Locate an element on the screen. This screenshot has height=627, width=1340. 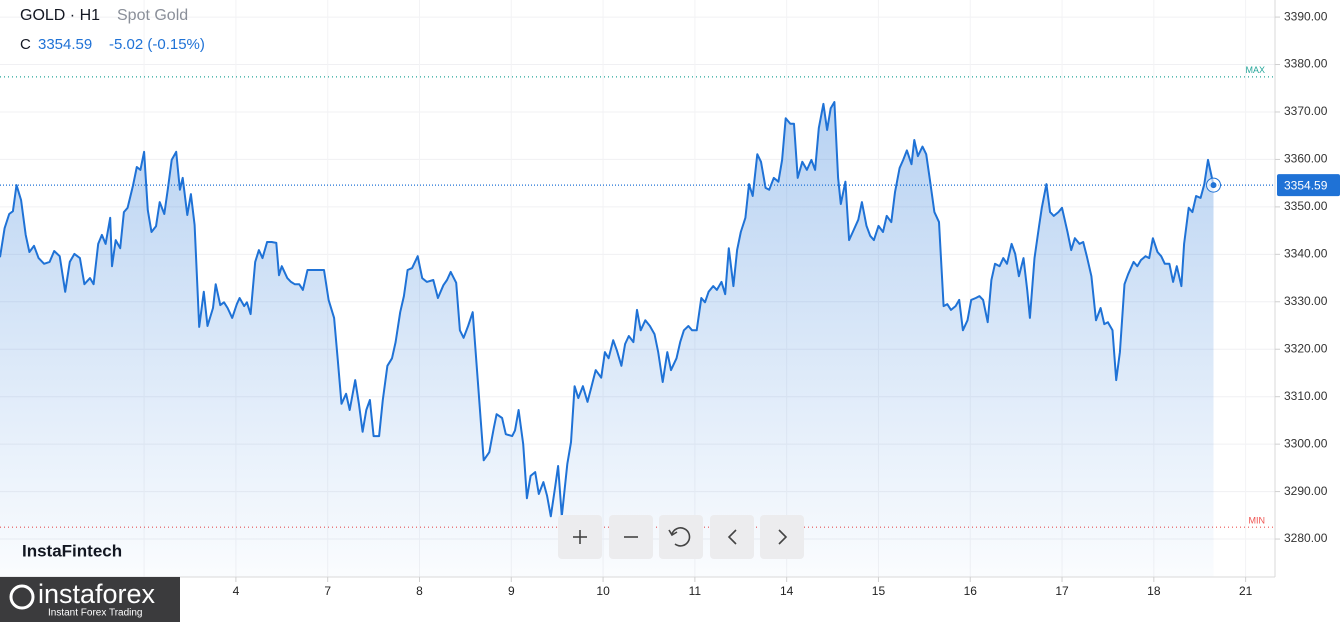
last-point is located at coordinates (1213, 185).